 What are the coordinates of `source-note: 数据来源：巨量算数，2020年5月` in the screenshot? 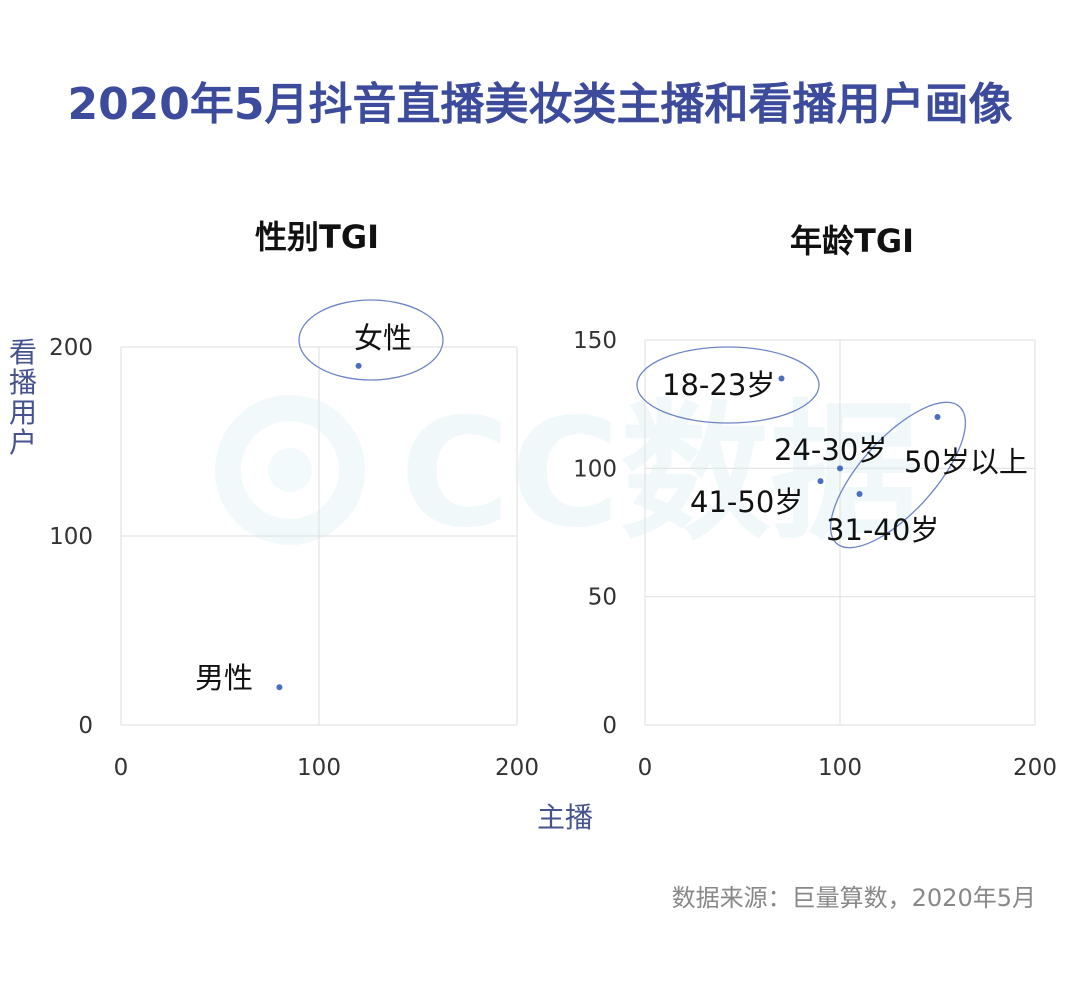 It's located at (853, 898).